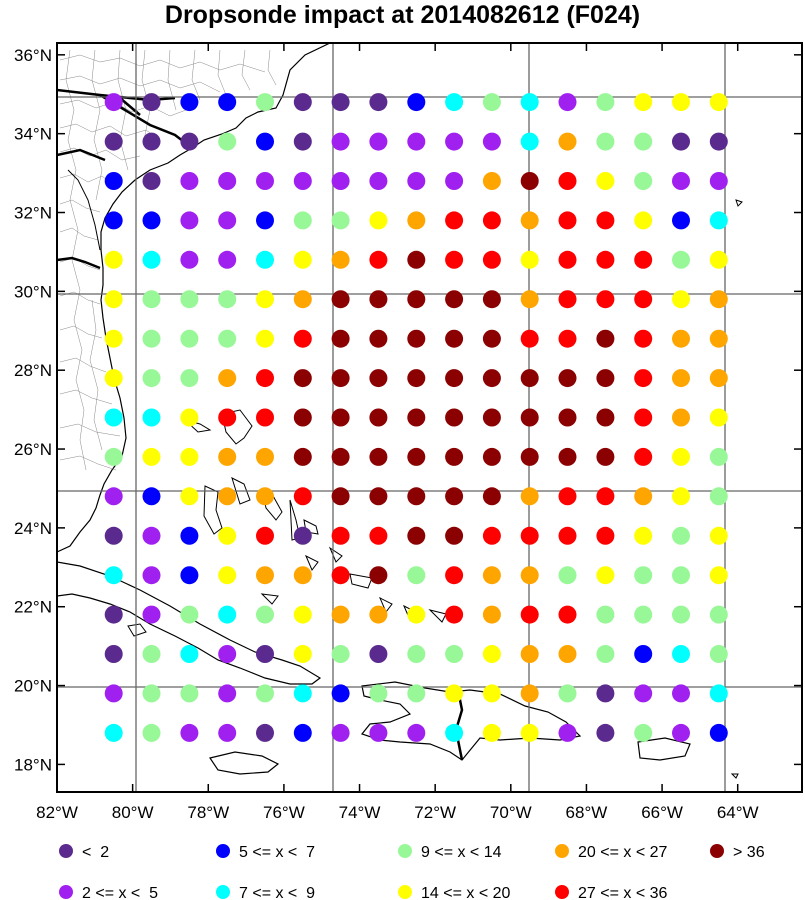 The image size is (805, 900). Describe the element at coordinates (623, 892) in the screenshot. I see `legend-label: 27 <= x < 36` at that location.